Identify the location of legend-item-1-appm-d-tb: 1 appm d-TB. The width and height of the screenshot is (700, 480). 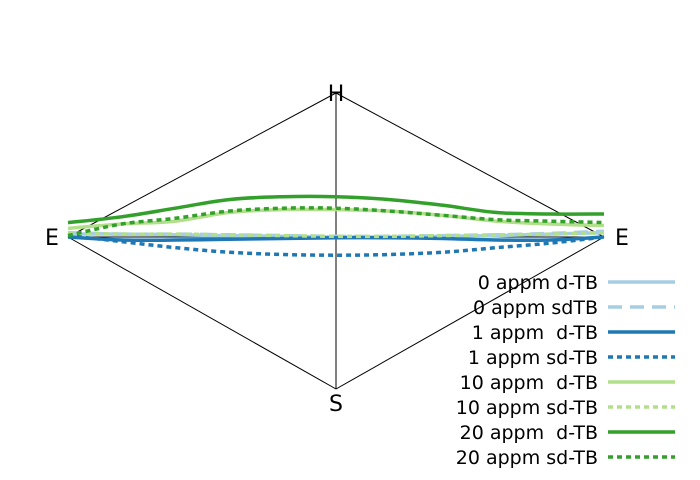
(573, 333).